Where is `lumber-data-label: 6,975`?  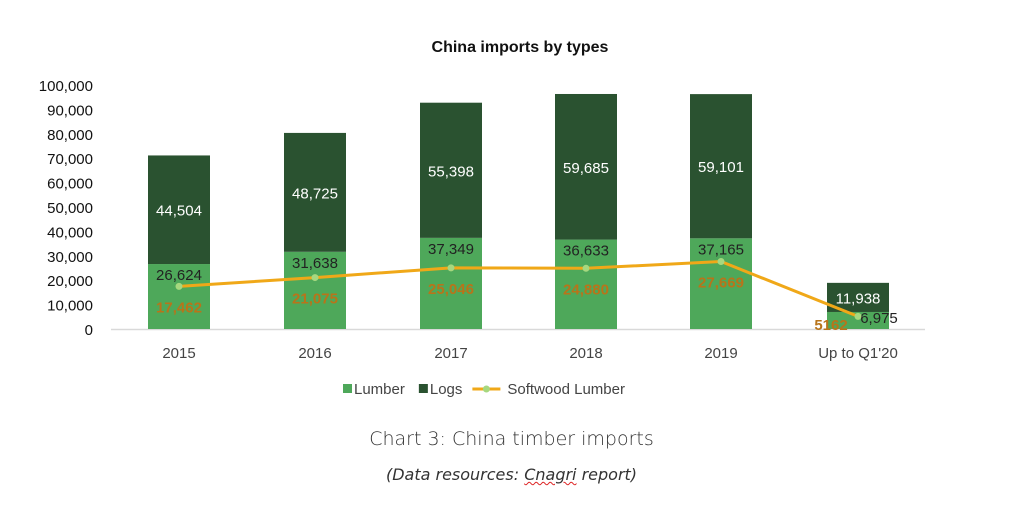 lumber-data-label: 6,975 is located at coordinates (879, 318).